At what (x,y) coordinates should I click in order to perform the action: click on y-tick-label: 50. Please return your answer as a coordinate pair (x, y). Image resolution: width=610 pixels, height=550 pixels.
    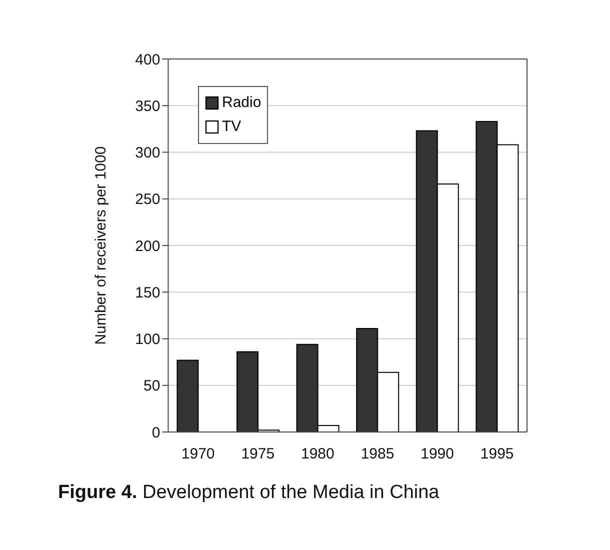
    Looking at the image, I should click on (152, 386).